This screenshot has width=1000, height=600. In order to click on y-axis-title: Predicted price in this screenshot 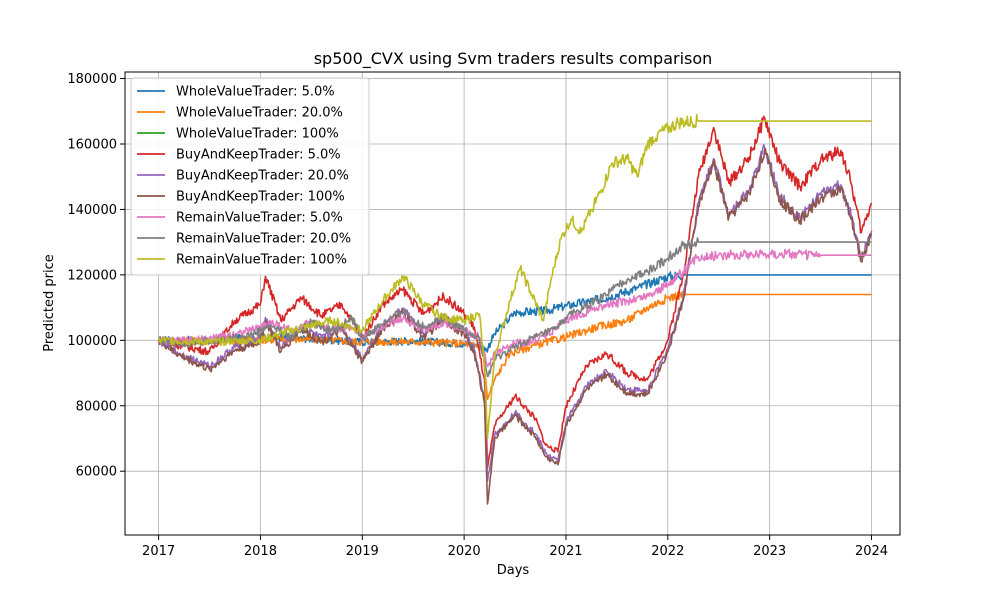, I will do `click(49, 303)`.